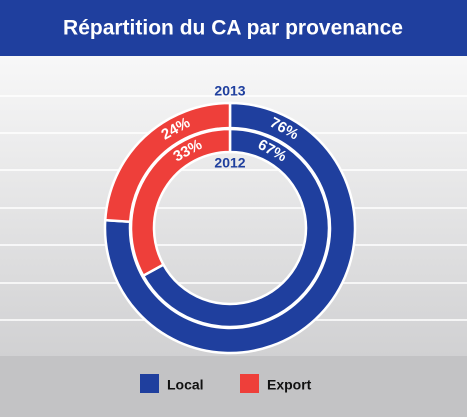 This screenshot has height=417, width=467. Describe the element at coordinates (180, 202) in the screenshot. I see `donut-segment` at that location.